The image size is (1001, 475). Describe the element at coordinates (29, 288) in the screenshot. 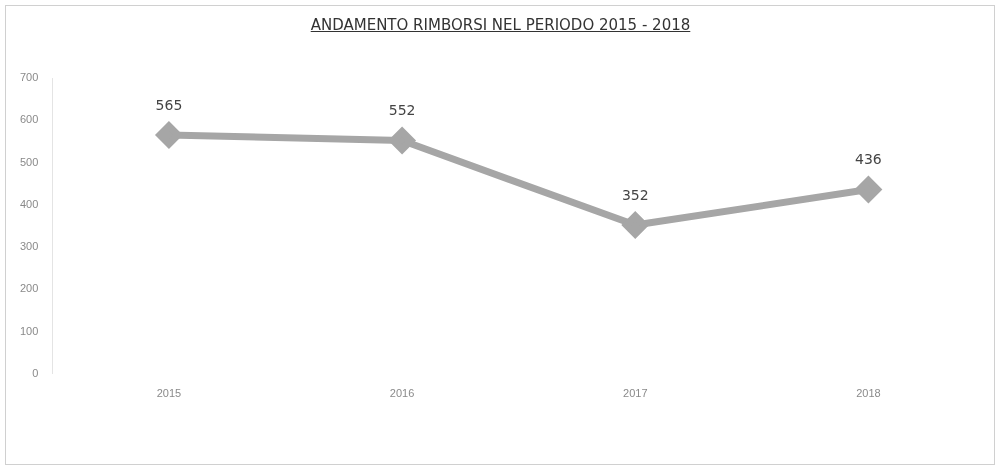

I see `y-tick-label: 200` at that location.